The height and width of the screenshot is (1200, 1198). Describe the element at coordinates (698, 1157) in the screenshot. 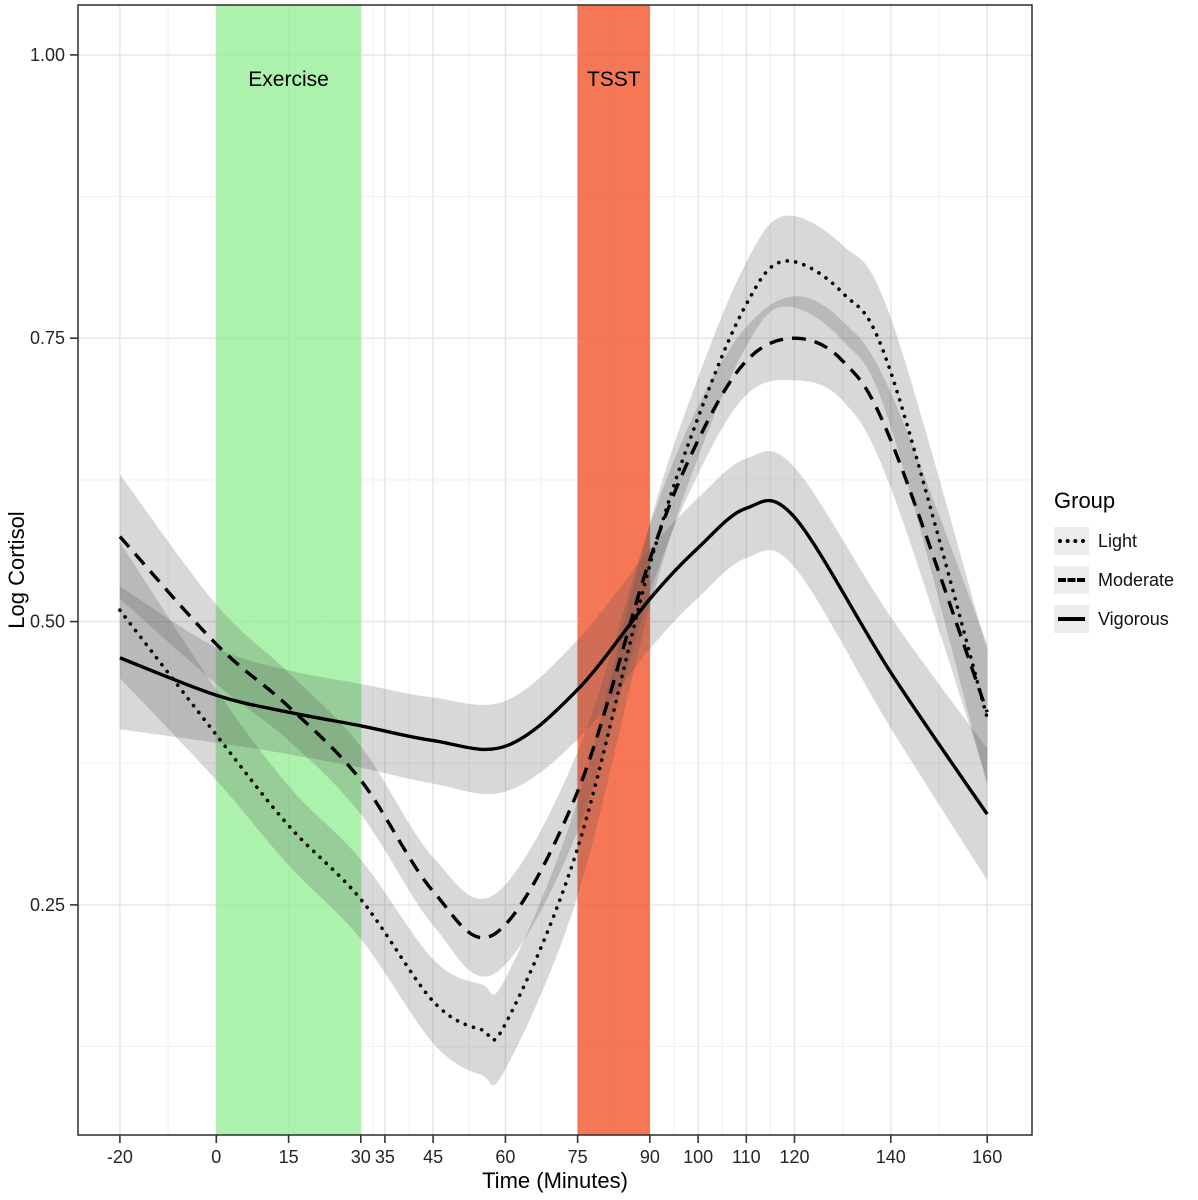

I see `svg-text: 100` at that location.